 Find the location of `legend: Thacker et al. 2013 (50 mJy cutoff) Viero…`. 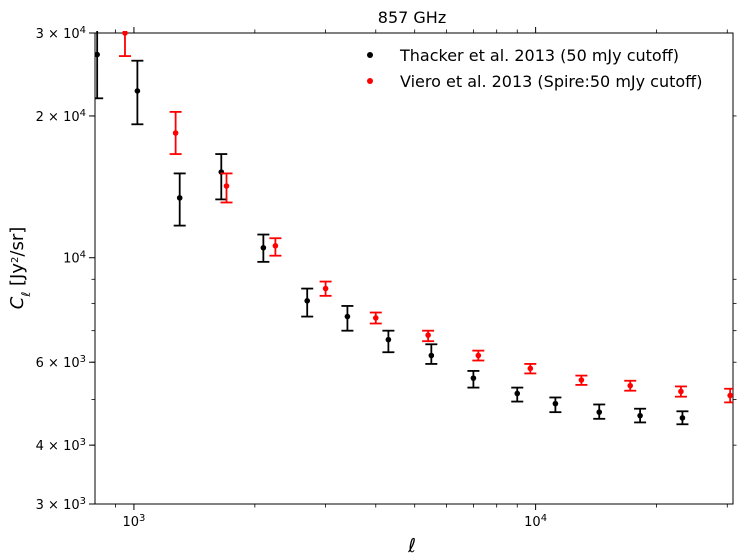

legend: Thacker et al. 2013 (50 mJy cutoff) Viero… is located at coordinates (534, 68).